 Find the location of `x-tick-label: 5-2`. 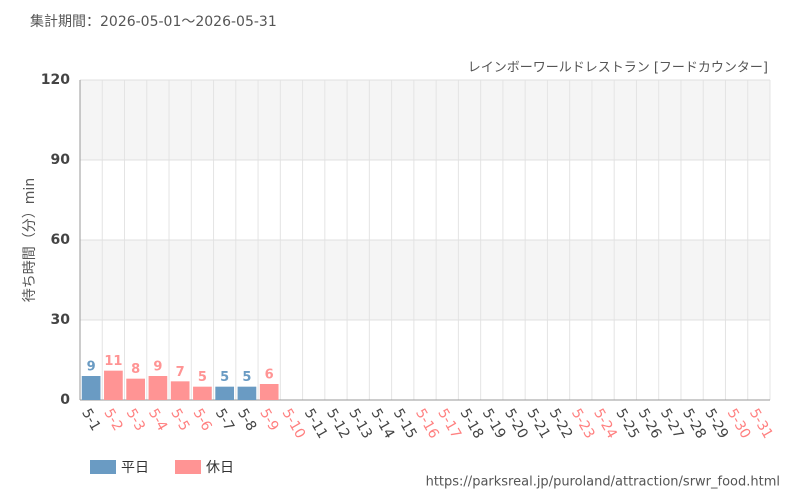

x-tick-label: 5-2 is located at coordinates (112, 420).